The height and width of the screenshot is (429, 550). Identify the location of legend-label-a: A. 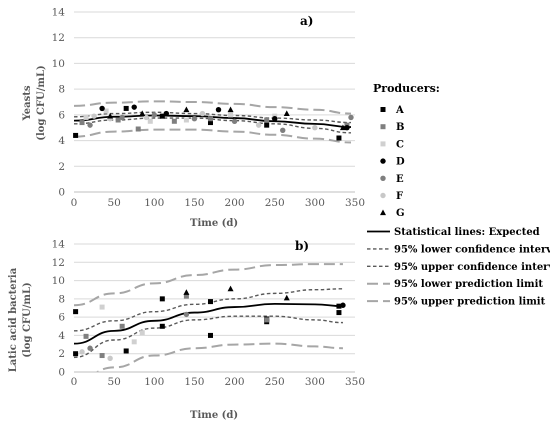
(399, 110).